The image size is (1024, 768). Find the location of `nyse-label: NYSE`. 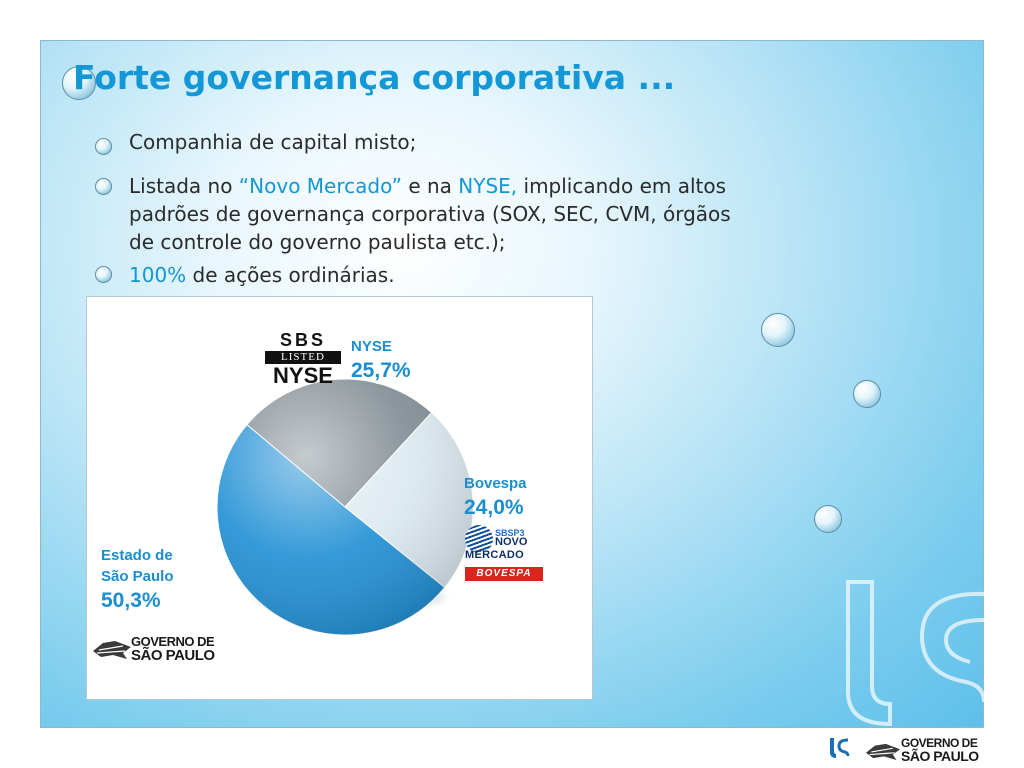

nyse-label: NYSE is located at coordinates (371, 346).